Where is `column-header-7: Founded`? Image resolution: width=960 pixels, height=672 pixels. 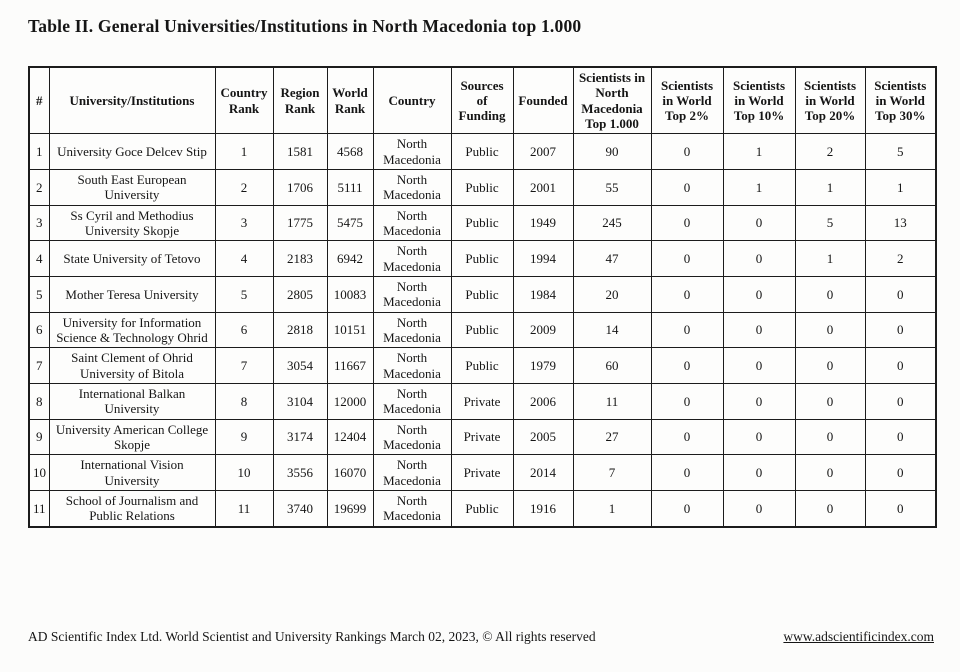
column-header-7: Founded is located at coordinates (543, 100).